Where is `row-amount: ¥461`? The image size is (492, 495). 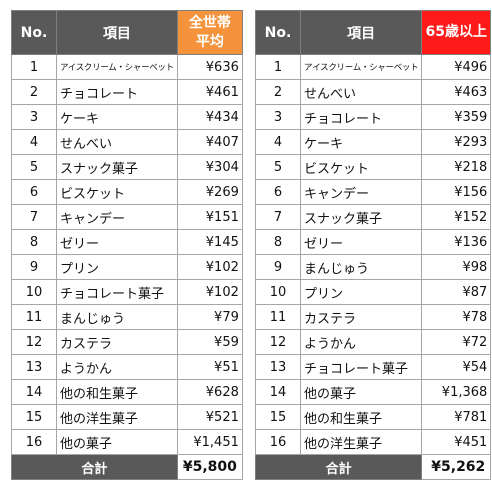 row-amount: ¥461 is located at coordinates (209, 92).